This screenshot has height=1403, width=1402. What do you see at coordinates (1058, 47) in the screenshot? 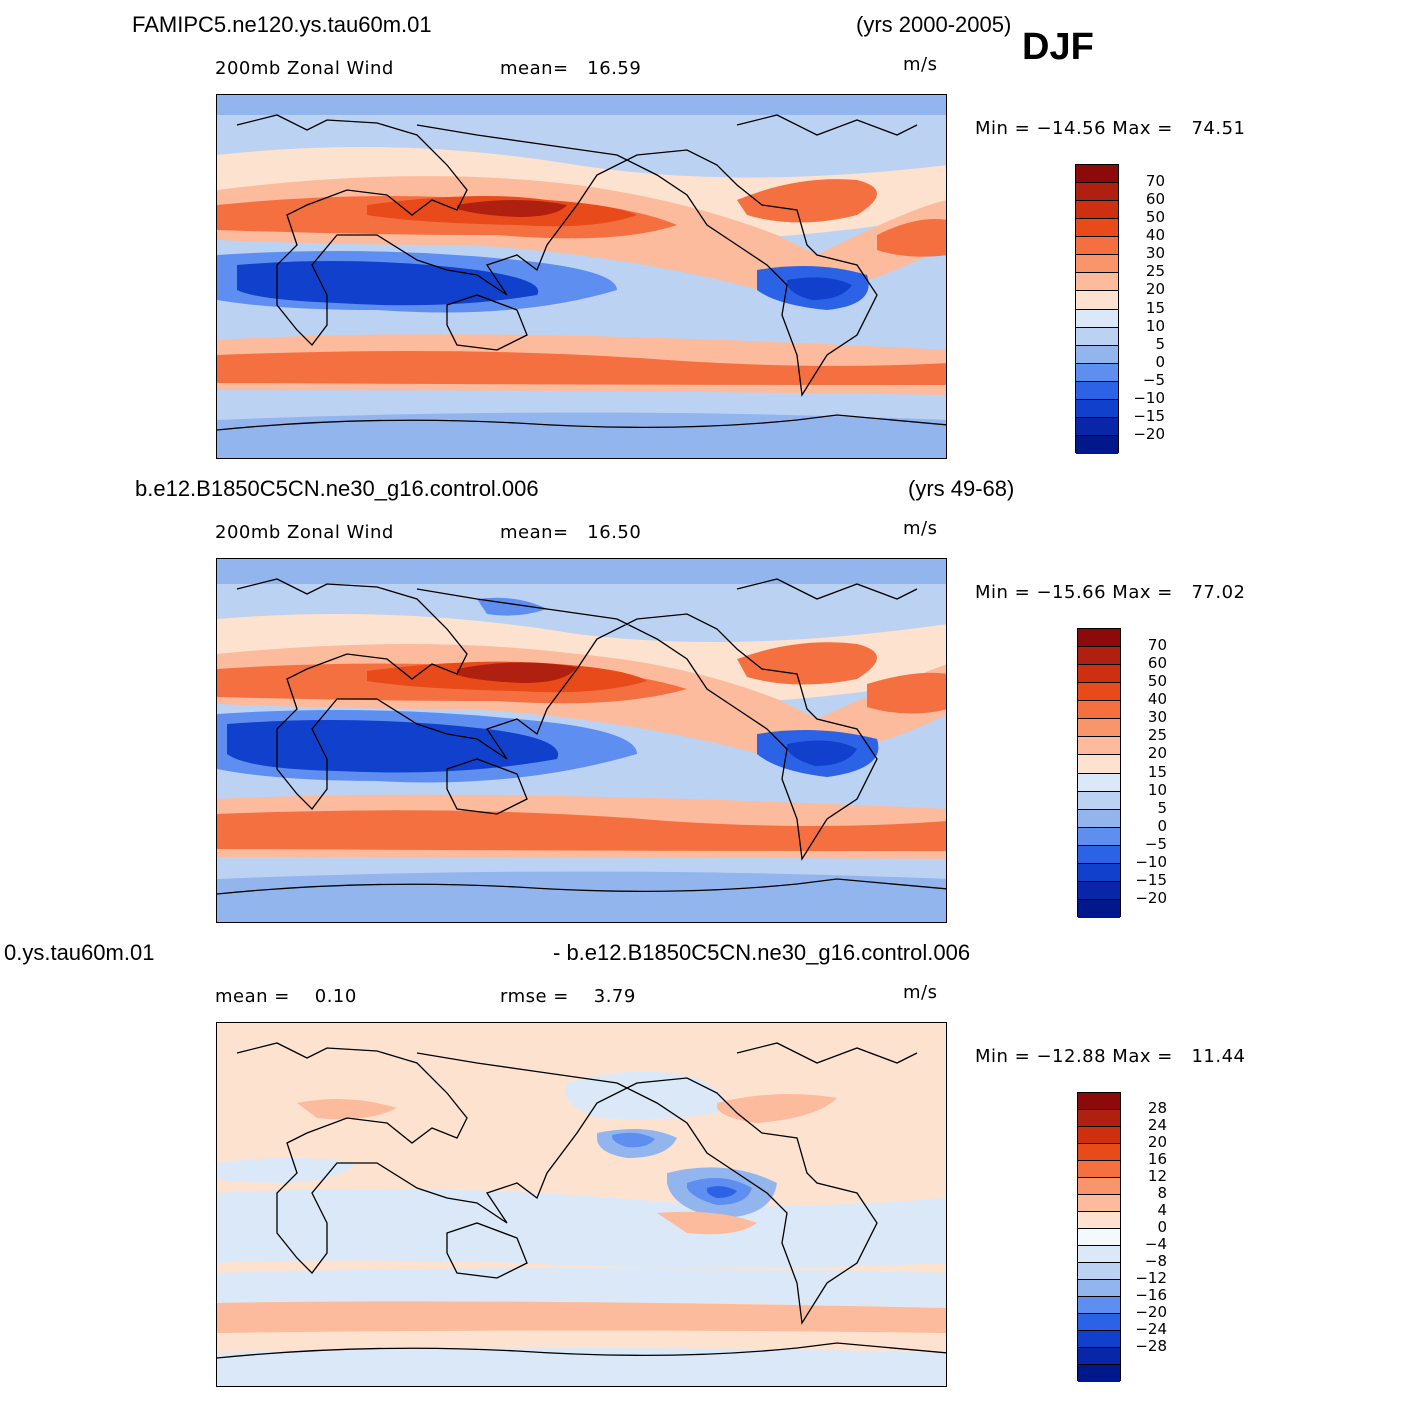
I see `season-label: DJF` at bounding box center [1058, 47].